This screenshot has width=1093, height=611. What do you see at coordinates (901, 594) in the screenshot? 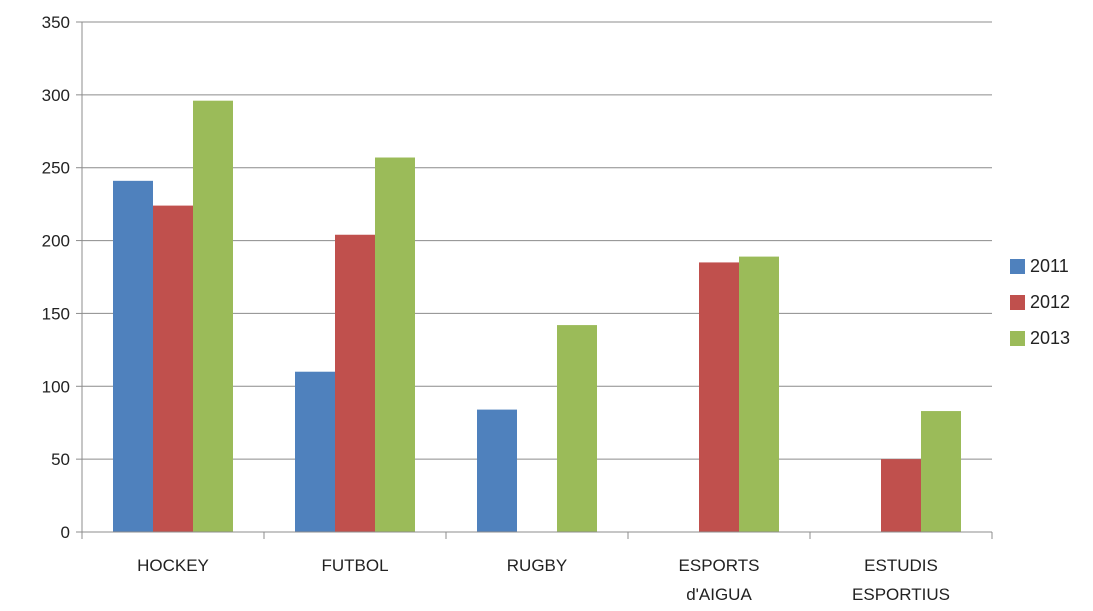
I see `x-tick-label: ESPORTIUS` at bounding box center [901, 594].